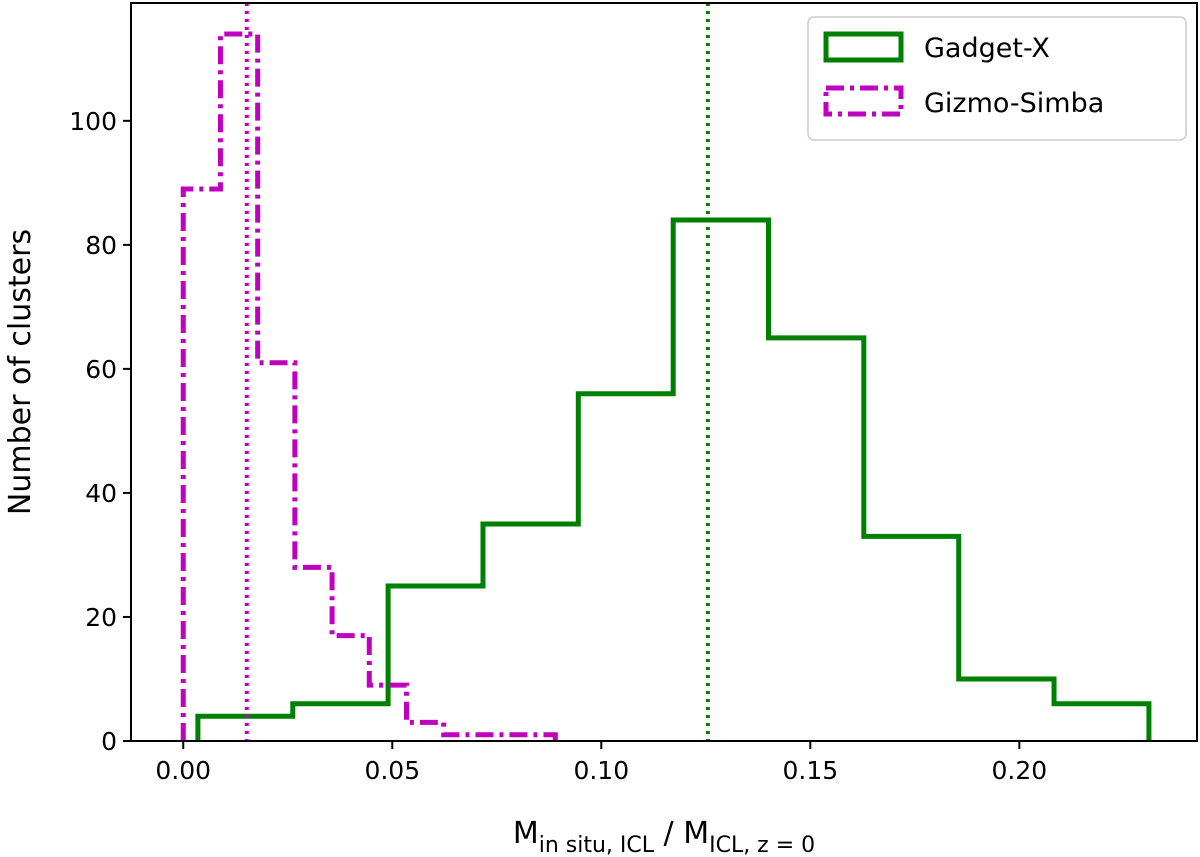 This screenshot has width=1200, height=857. Describe the element at coordinates (100, 431) in the screenshot. I see `y-axis: 0 20 40 60 80 100` at that location.